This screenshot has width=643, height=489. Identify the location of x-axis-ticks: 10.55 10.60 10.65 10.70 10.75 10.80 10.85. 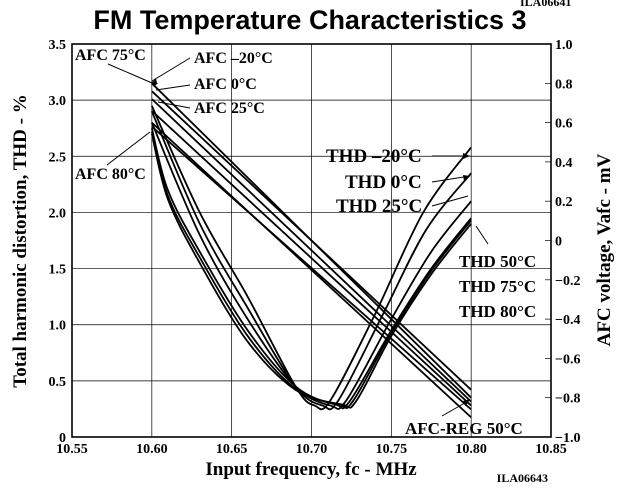
(311, 449).